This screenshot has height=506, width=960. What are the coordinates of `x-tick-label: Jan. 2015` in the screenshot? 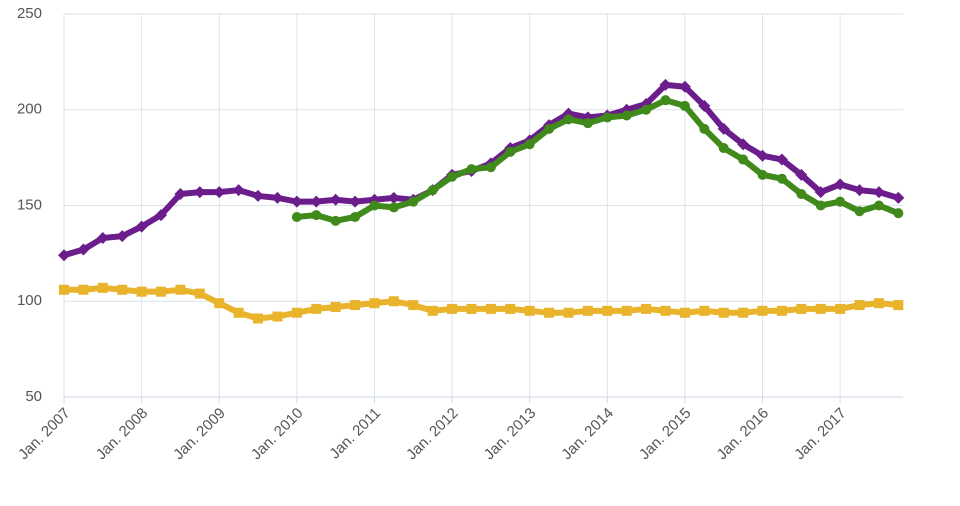 It's located at (665, 434).